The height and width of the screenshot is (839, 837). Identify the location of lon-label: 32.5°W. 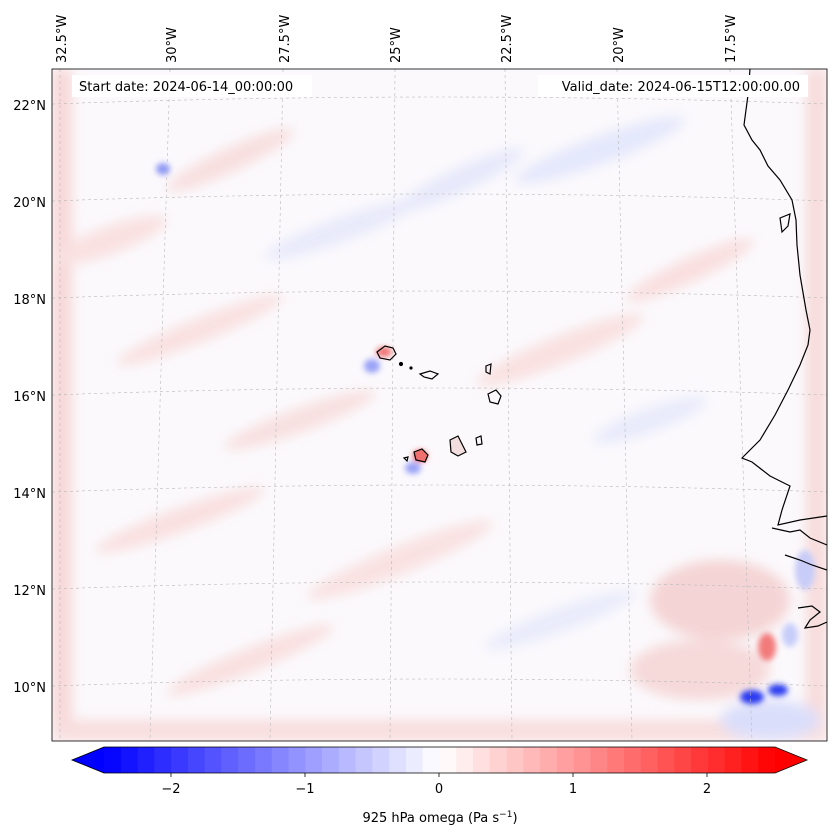
(62, 39).